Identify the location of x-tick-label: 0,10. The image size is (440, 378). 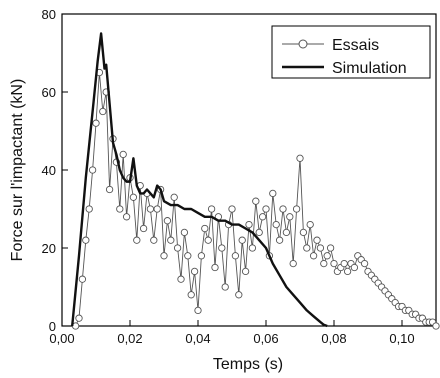
(401, 338).